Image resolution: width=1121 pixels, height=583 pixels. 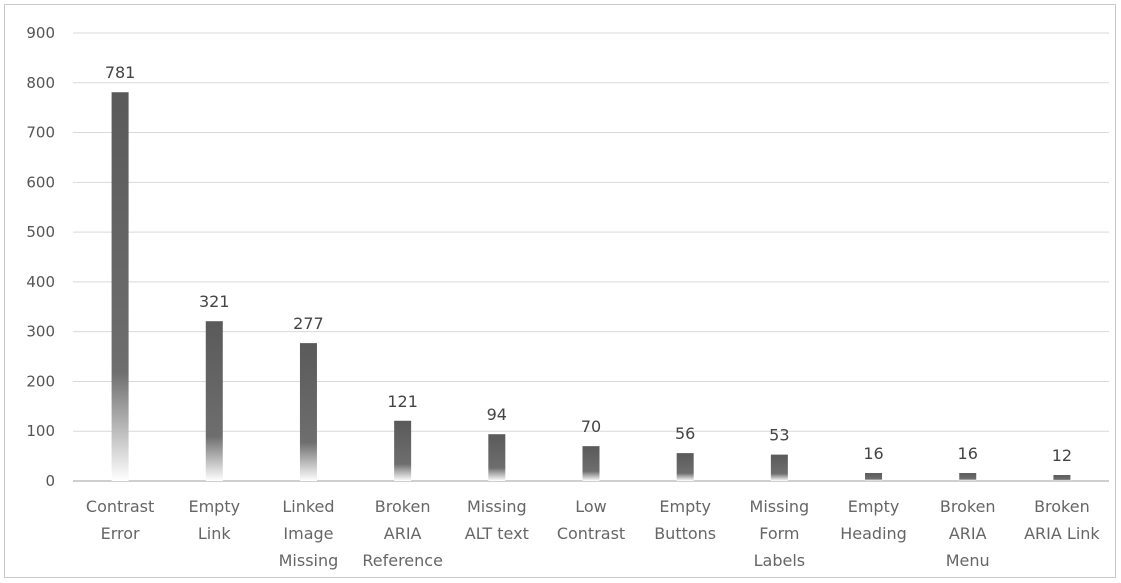 I want to click on category-label: Empty Link, so click(x=214, y=520).